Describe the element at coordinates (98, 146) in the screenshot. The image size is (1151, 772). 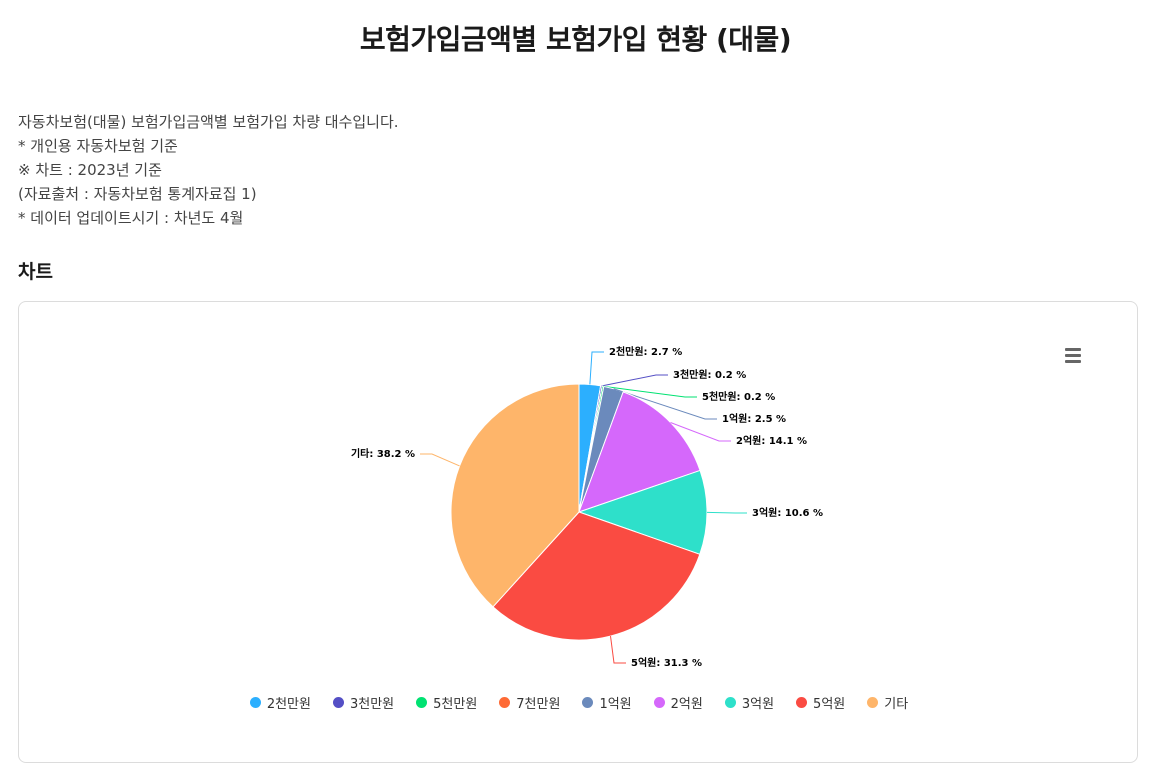
I see `description-line: * 개인용 자동차보험 기준` at that location.